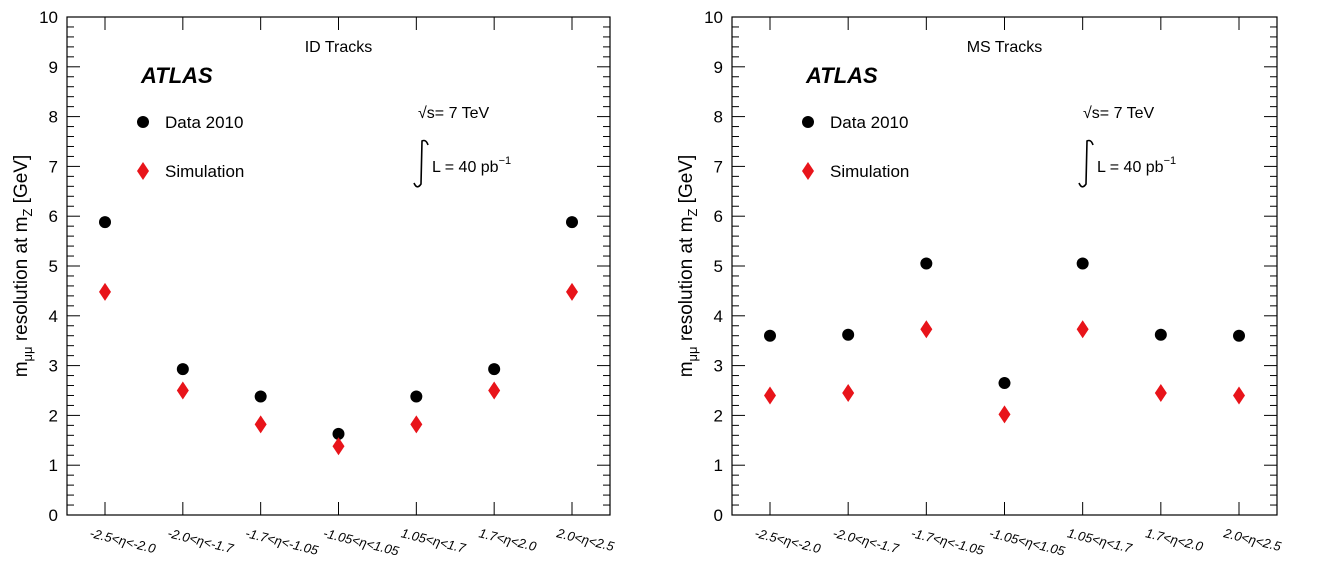  Describe the element at coordinates (1005, 47) in the screenshot. I see `panel-title: MS Tracks` at that location.